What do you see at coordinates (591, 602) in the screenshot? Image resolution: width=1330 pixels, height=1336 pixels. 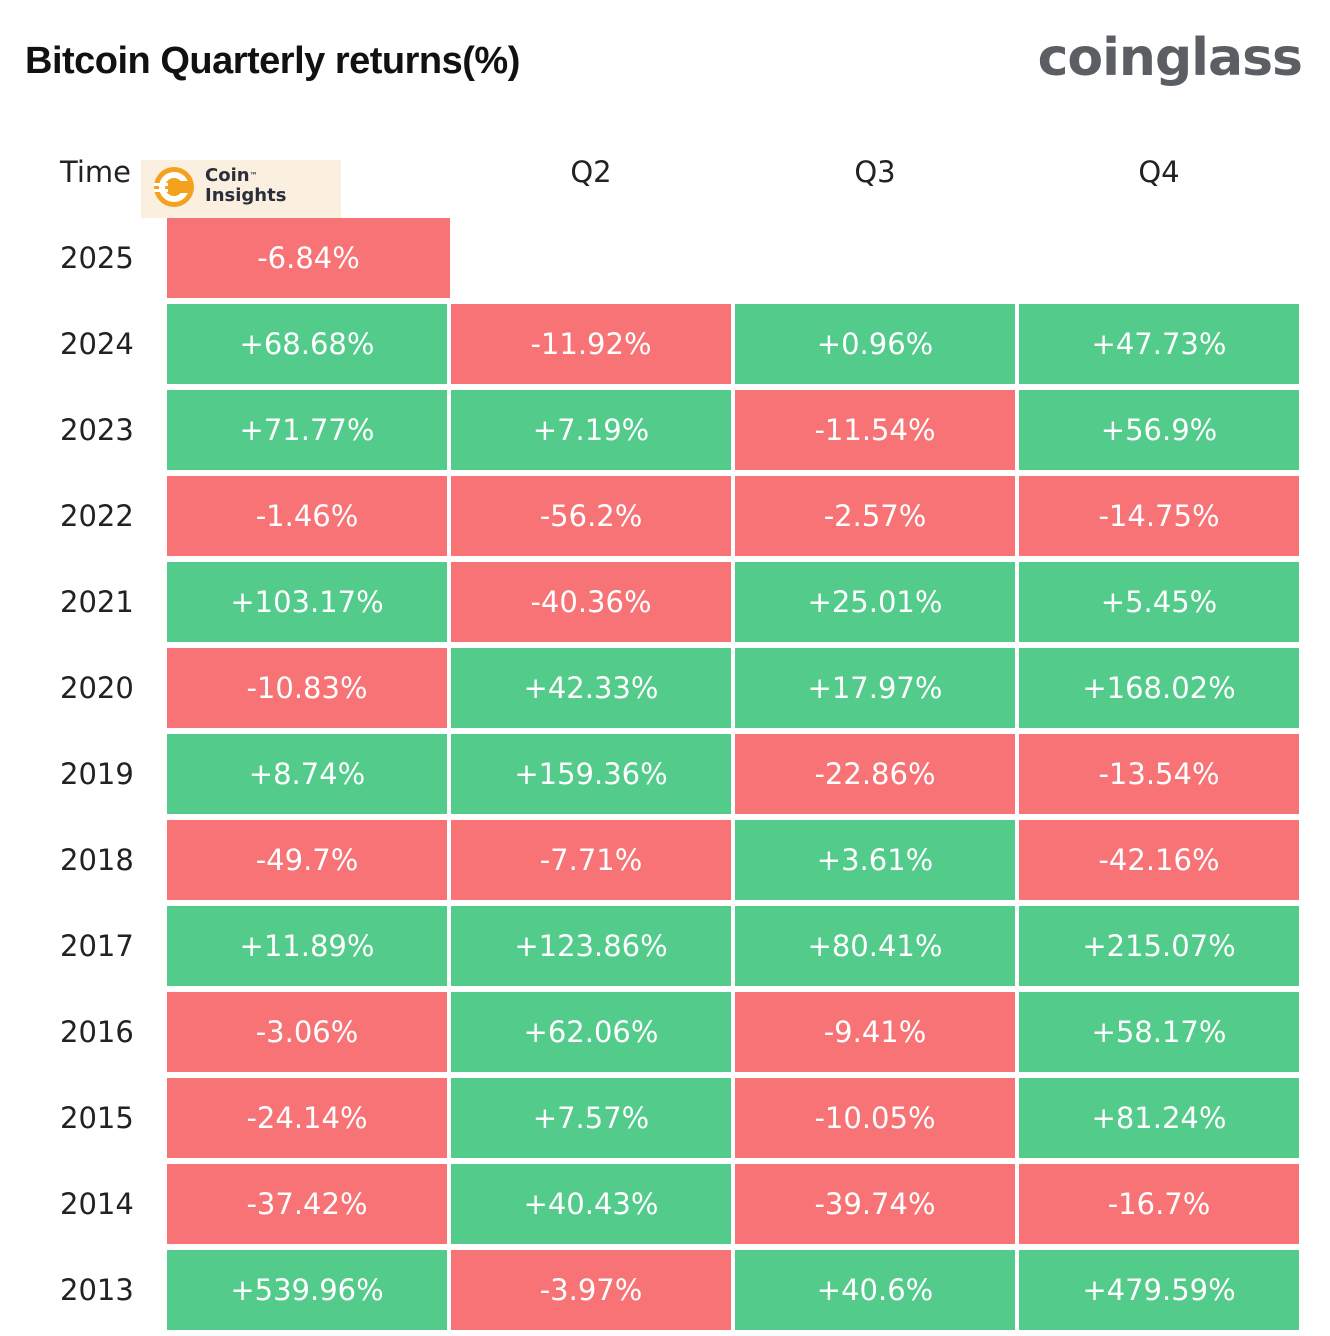 I see `return-cell-2021-q2: -40.36%` at bounding box center [591, 602].